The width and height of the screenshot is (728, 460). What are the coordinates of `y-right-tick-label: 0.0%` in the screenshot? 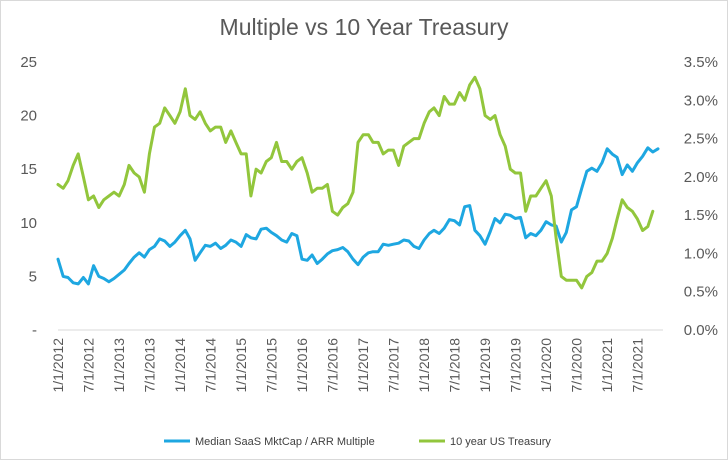 It's located at (701, 330).